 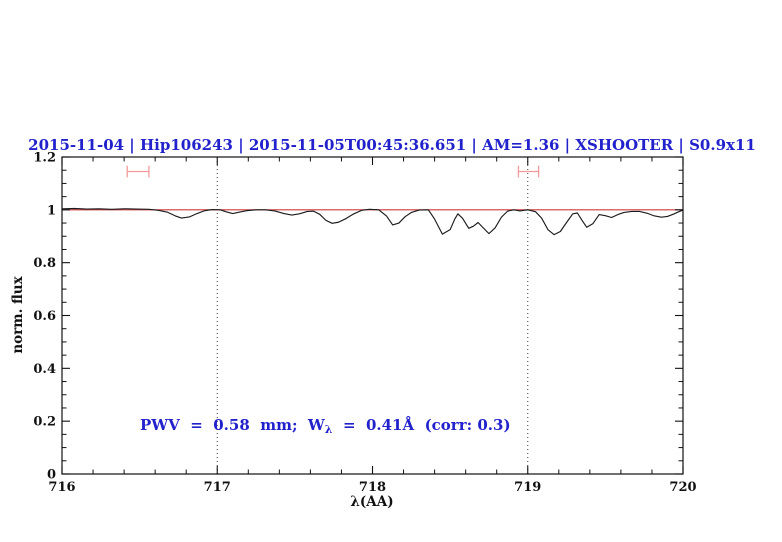 What do you see at coordinates (44, 316) in the screenshot?
I see `y-tick-label: 0.6` at bounding box center [44, 316].